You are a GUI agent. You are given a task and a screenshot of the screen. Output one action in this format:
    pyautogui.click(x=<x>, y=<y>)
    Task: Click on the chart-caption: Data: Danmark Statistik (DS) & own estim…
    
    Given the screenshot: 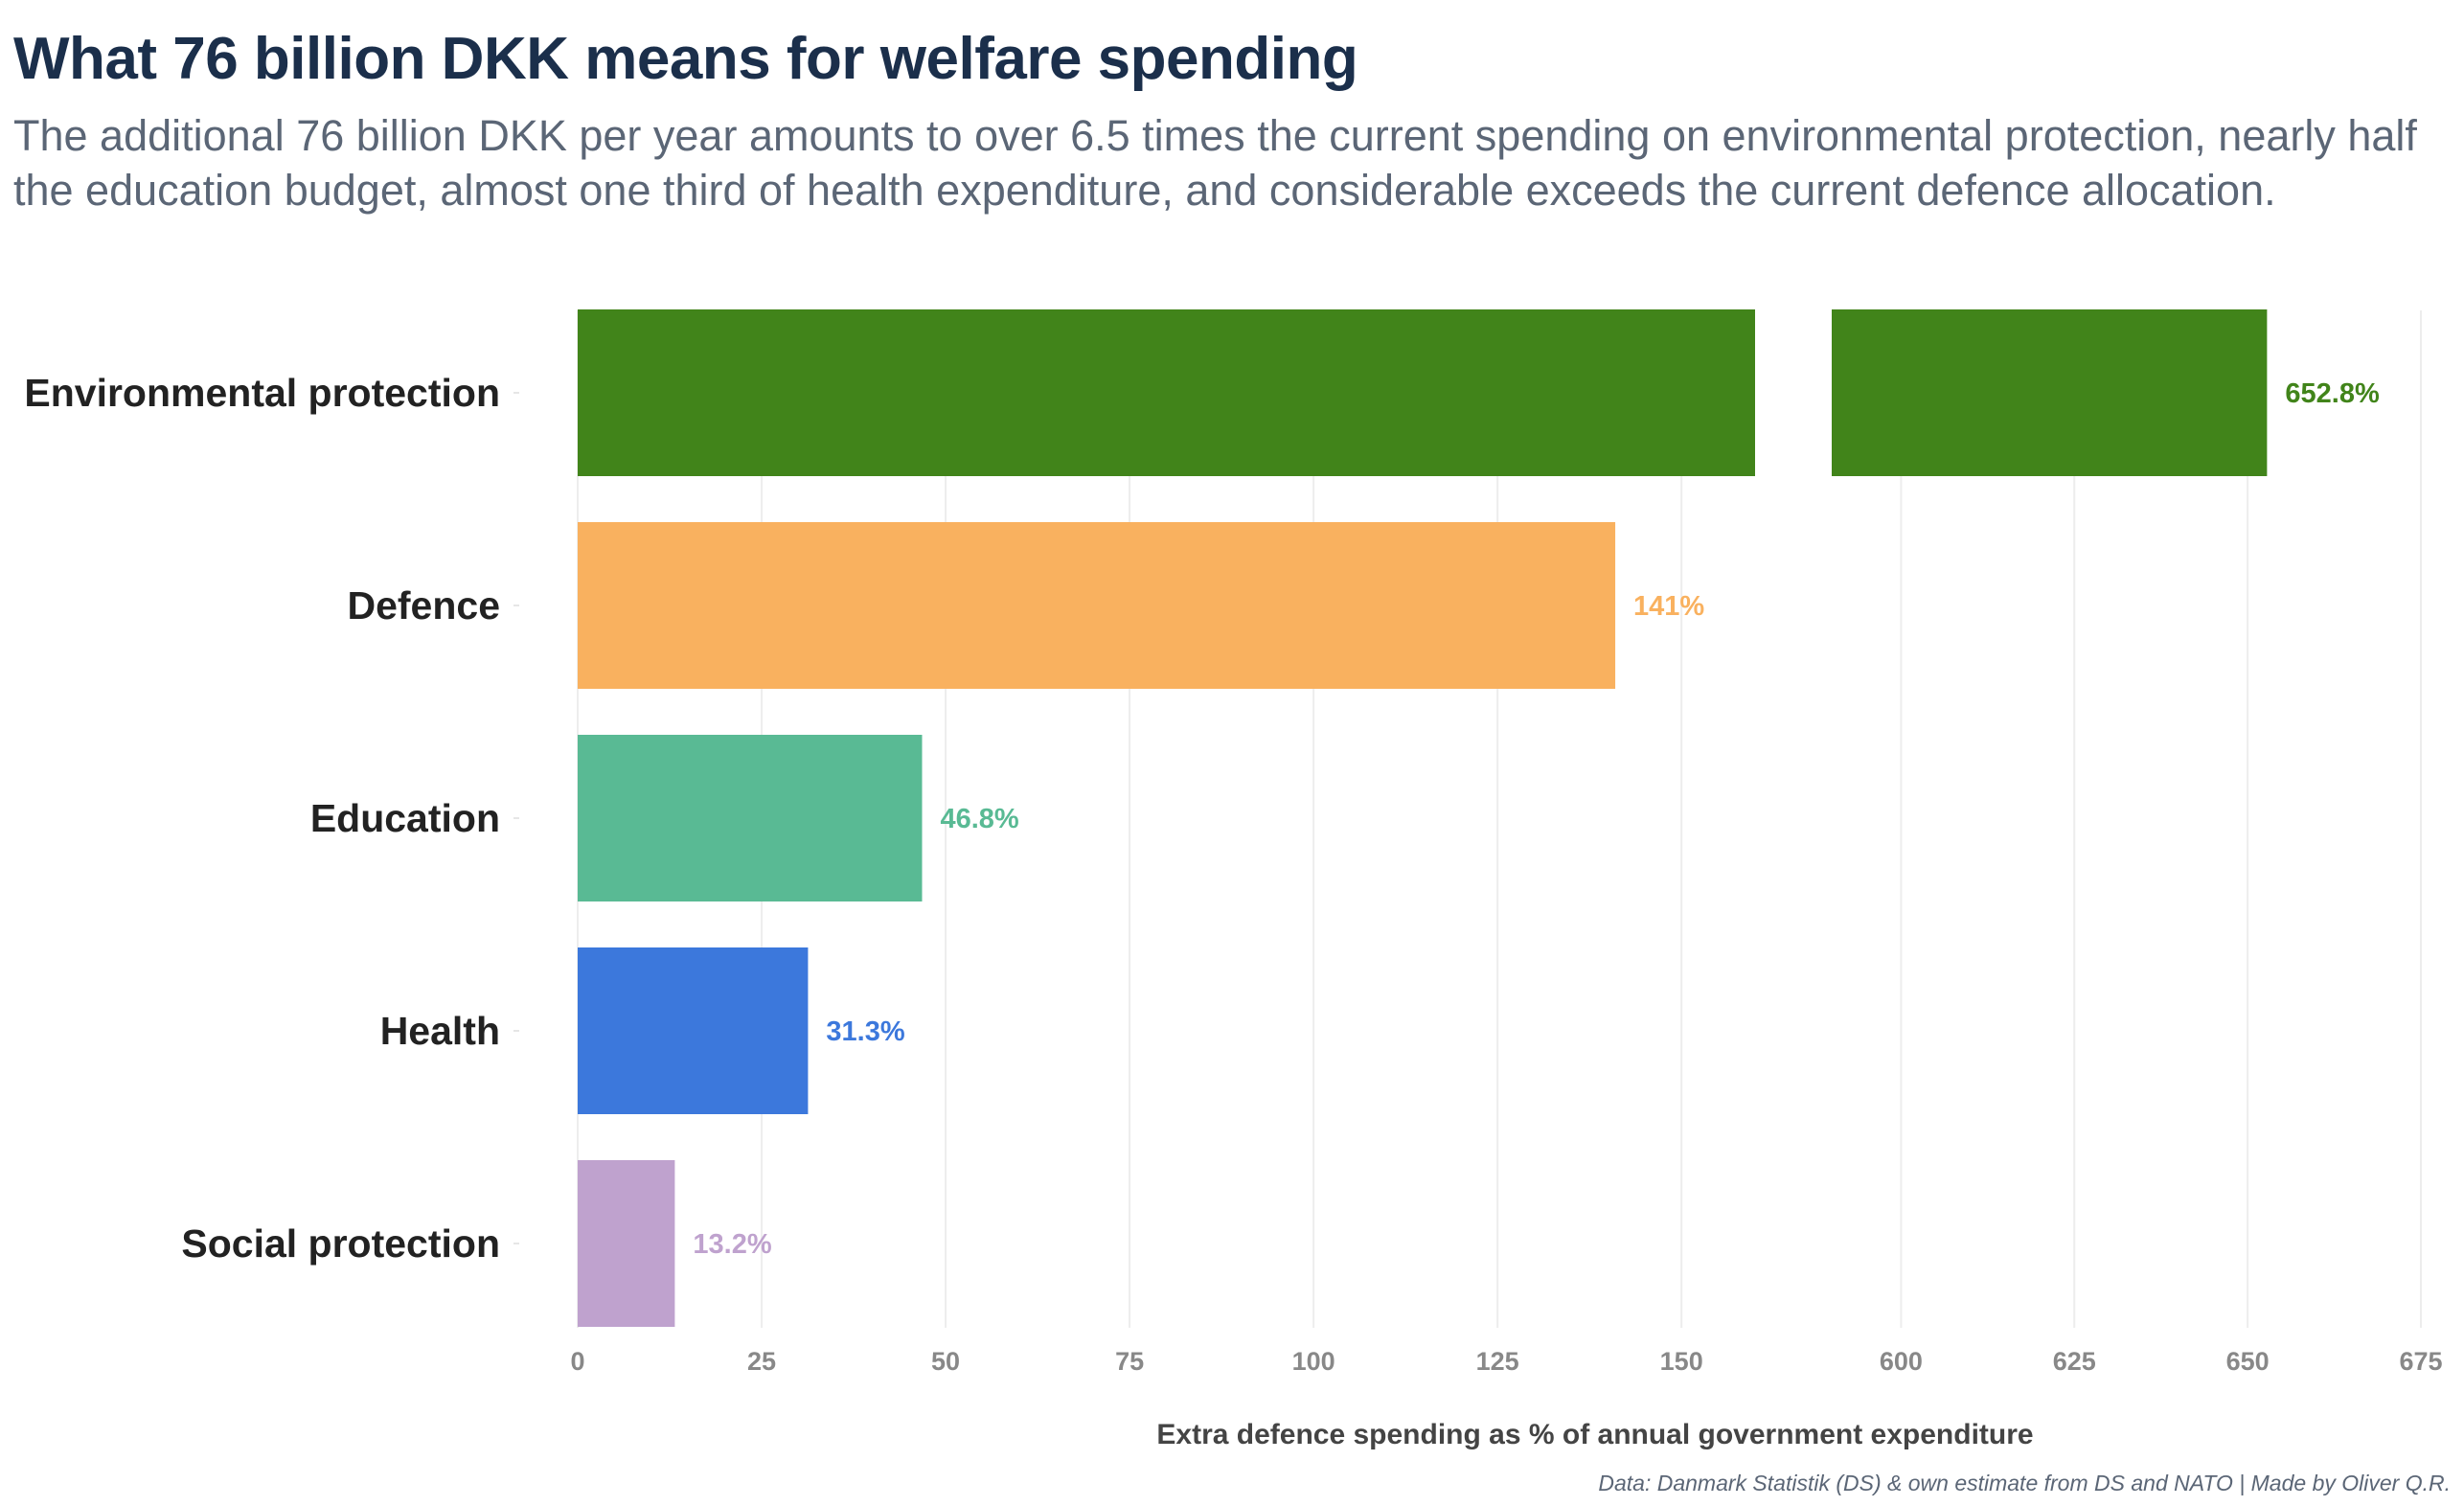 What is the action you would take?
    pyautogui.click(x=2024, y=1483)
    